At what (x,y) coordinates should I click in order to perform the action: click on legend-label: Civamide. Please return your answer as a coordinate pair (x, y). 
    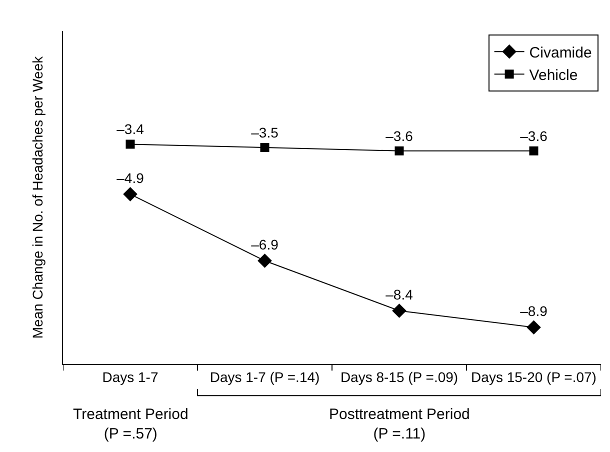
    Looking at the image, I should click on (560, 53).